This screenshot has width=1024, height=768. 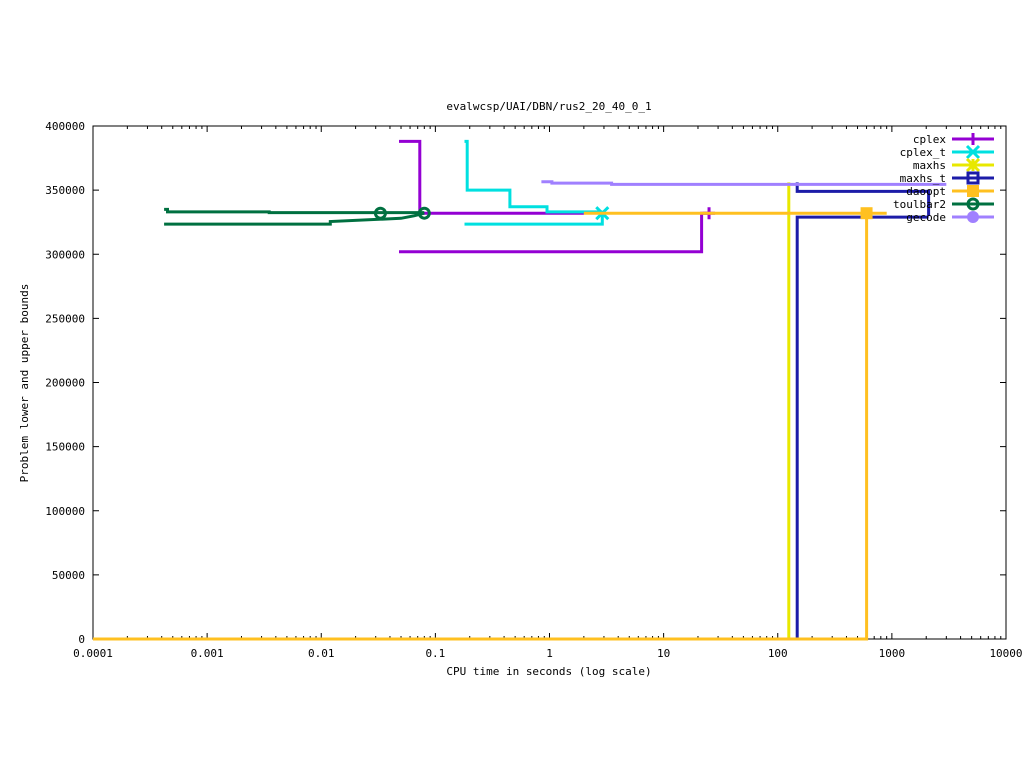 I want to click on y-tick-label: 150000, so click(x=65, y=447).